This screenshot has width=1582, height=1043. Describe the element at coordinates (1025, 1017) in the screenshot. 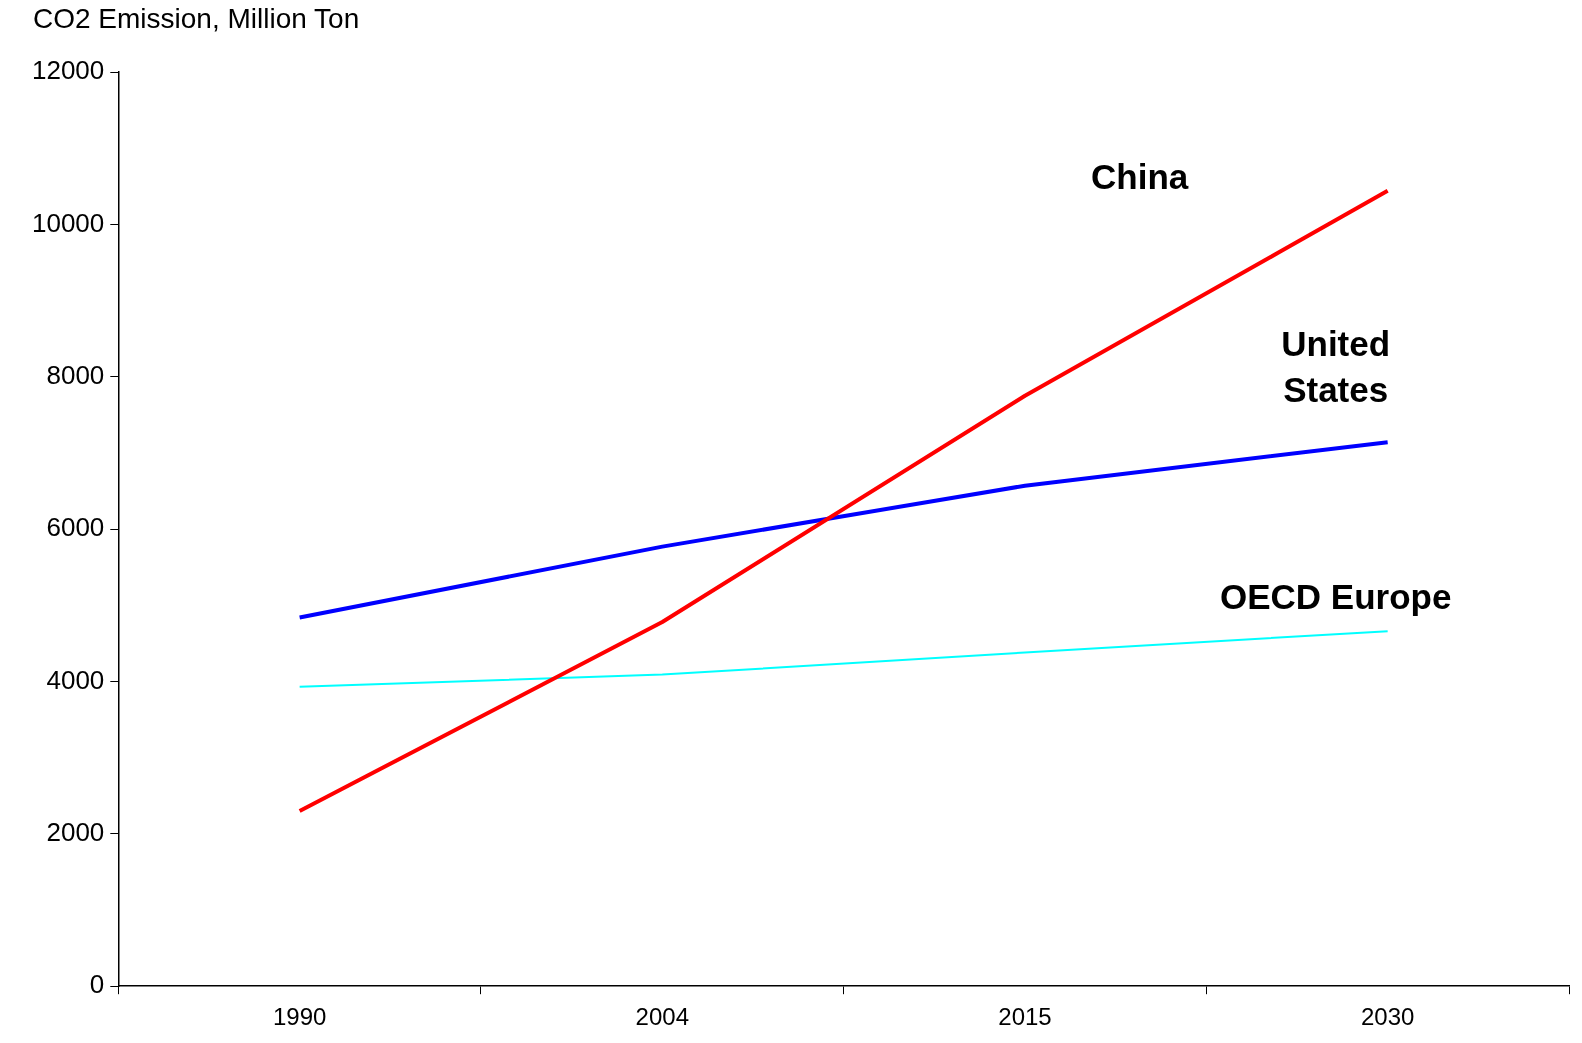

I see `x-tick-label: 2015` at that location.